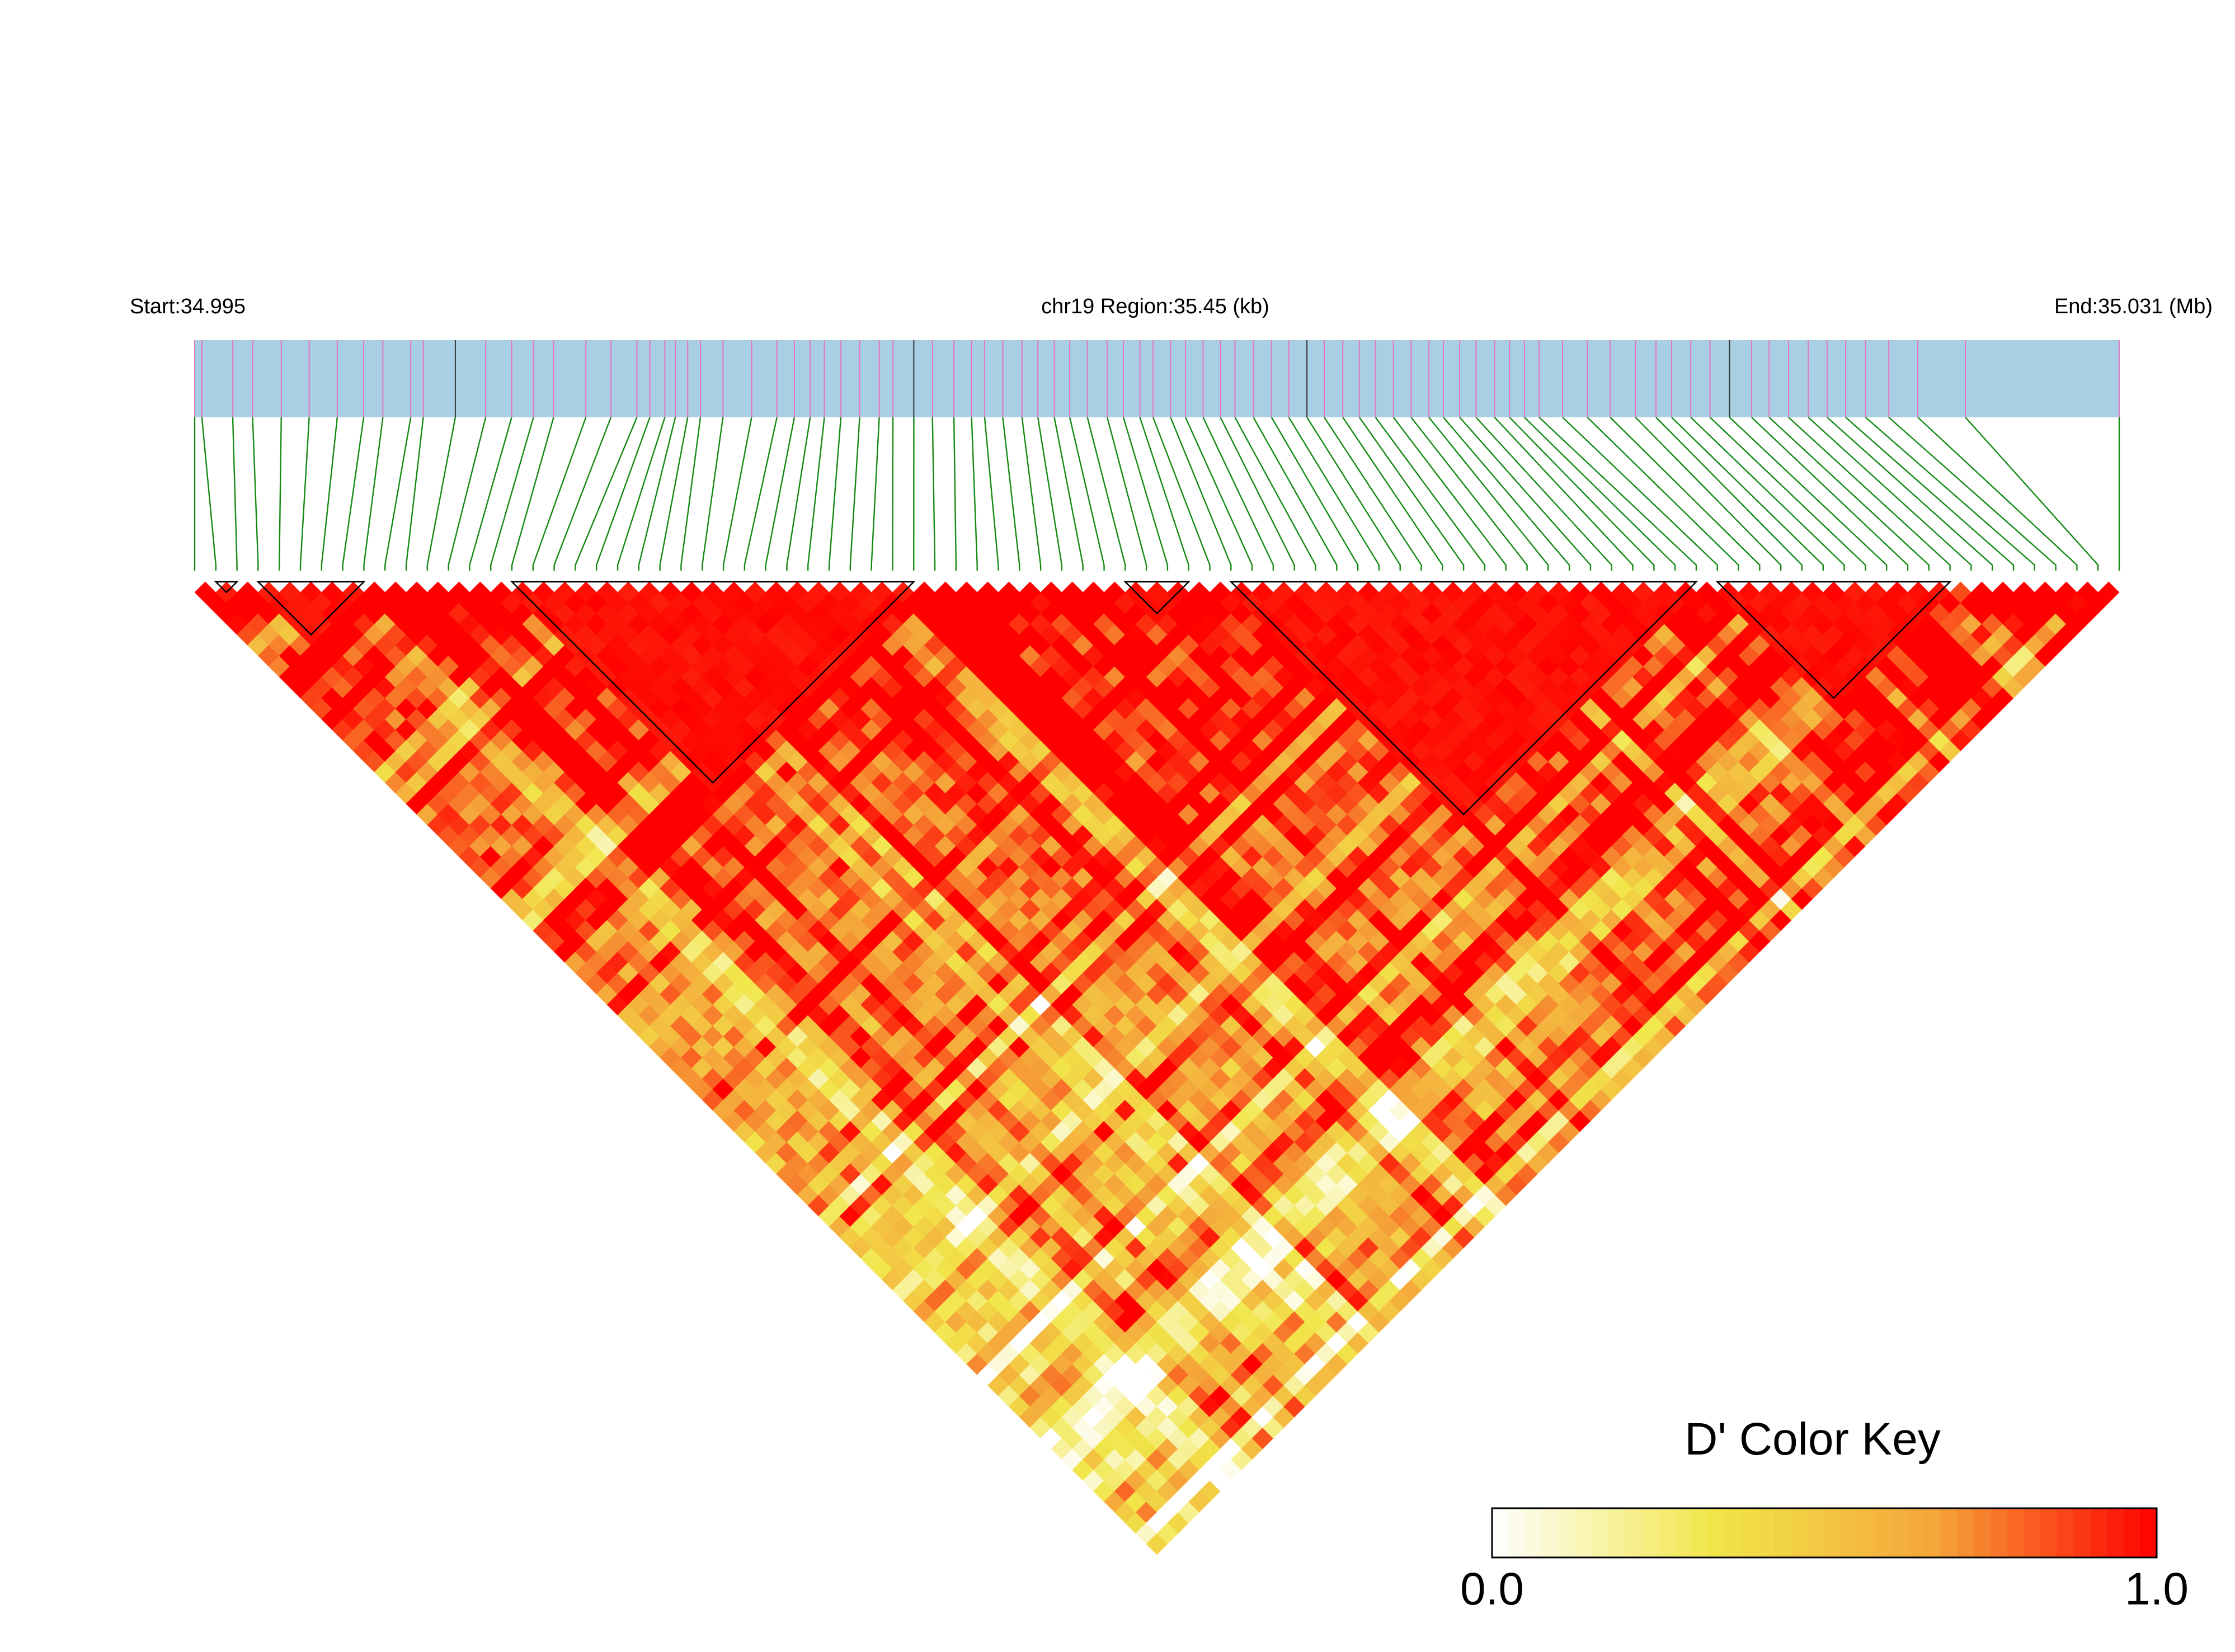  I want to click on snp-track, so click(1157, 456).